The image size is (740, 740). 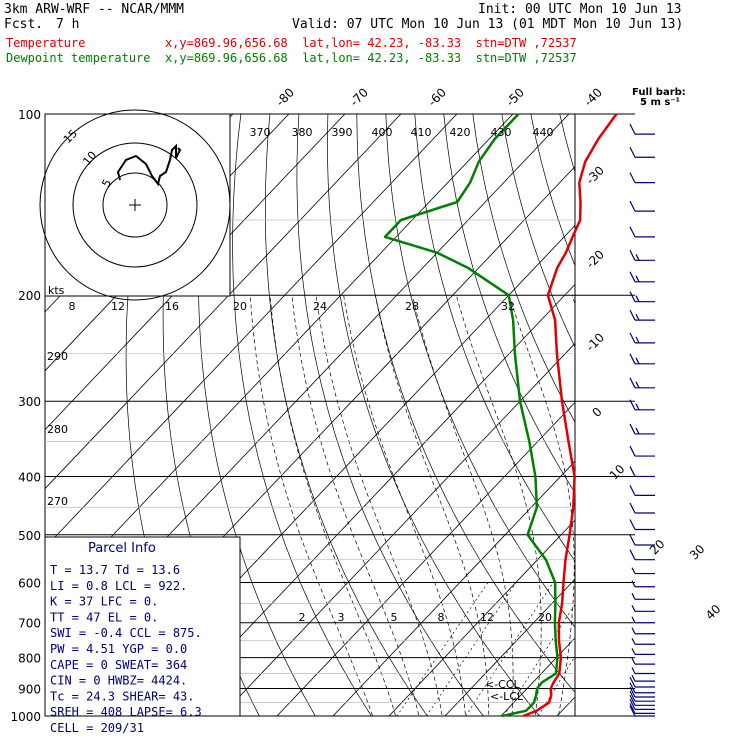 I want to click on pressure-tick-label: 1000, so click(x=25, y=717).